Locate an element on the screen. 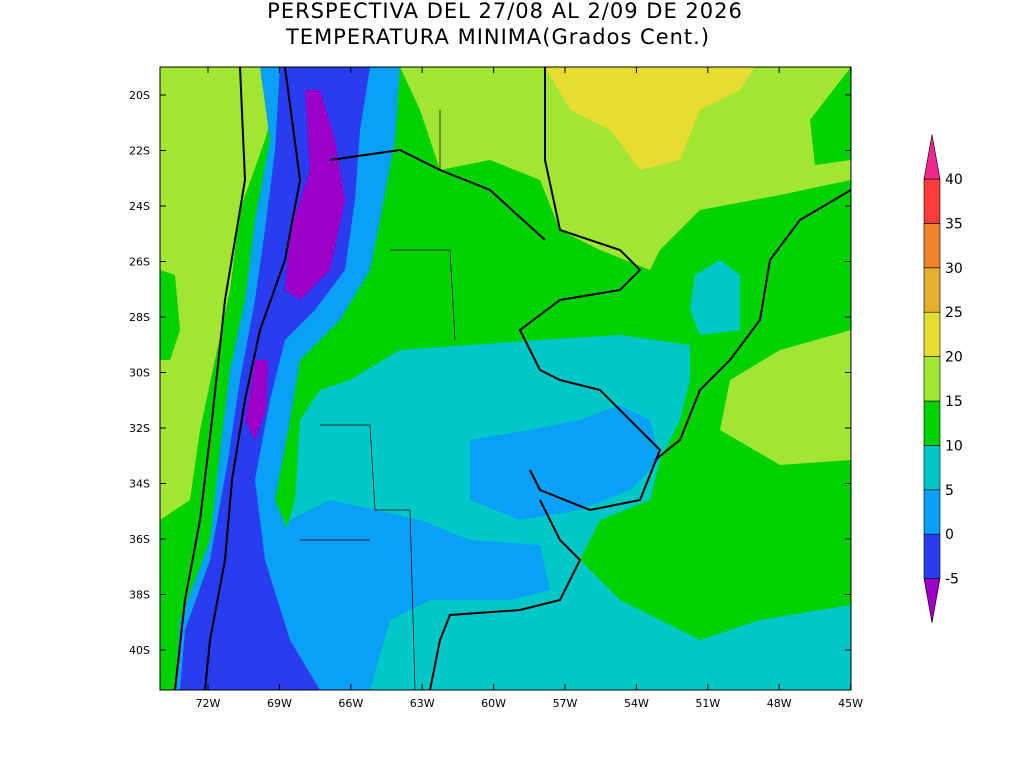  lon-label: 60W is located at coordinates (493, 703).